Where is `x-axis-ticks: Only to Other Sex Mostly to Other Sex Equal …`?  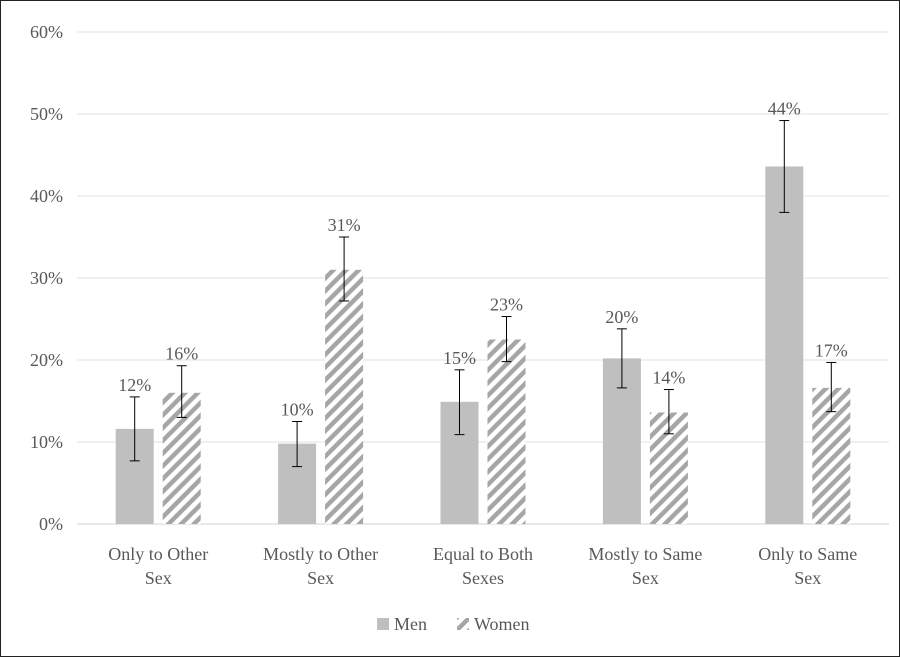 x-axis-ticks: Only to Other Sex Mostly to Other Sex Equal … is located at coordinates (482, 566).